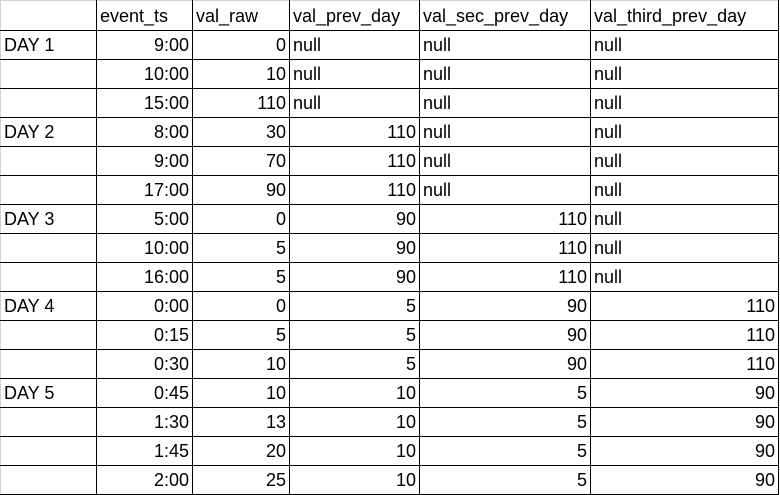 The image size is (780, 495). Describe the element at coordinates (144, 393) in the screenshot. I see `cell-event-ts: 0:45` at that location.